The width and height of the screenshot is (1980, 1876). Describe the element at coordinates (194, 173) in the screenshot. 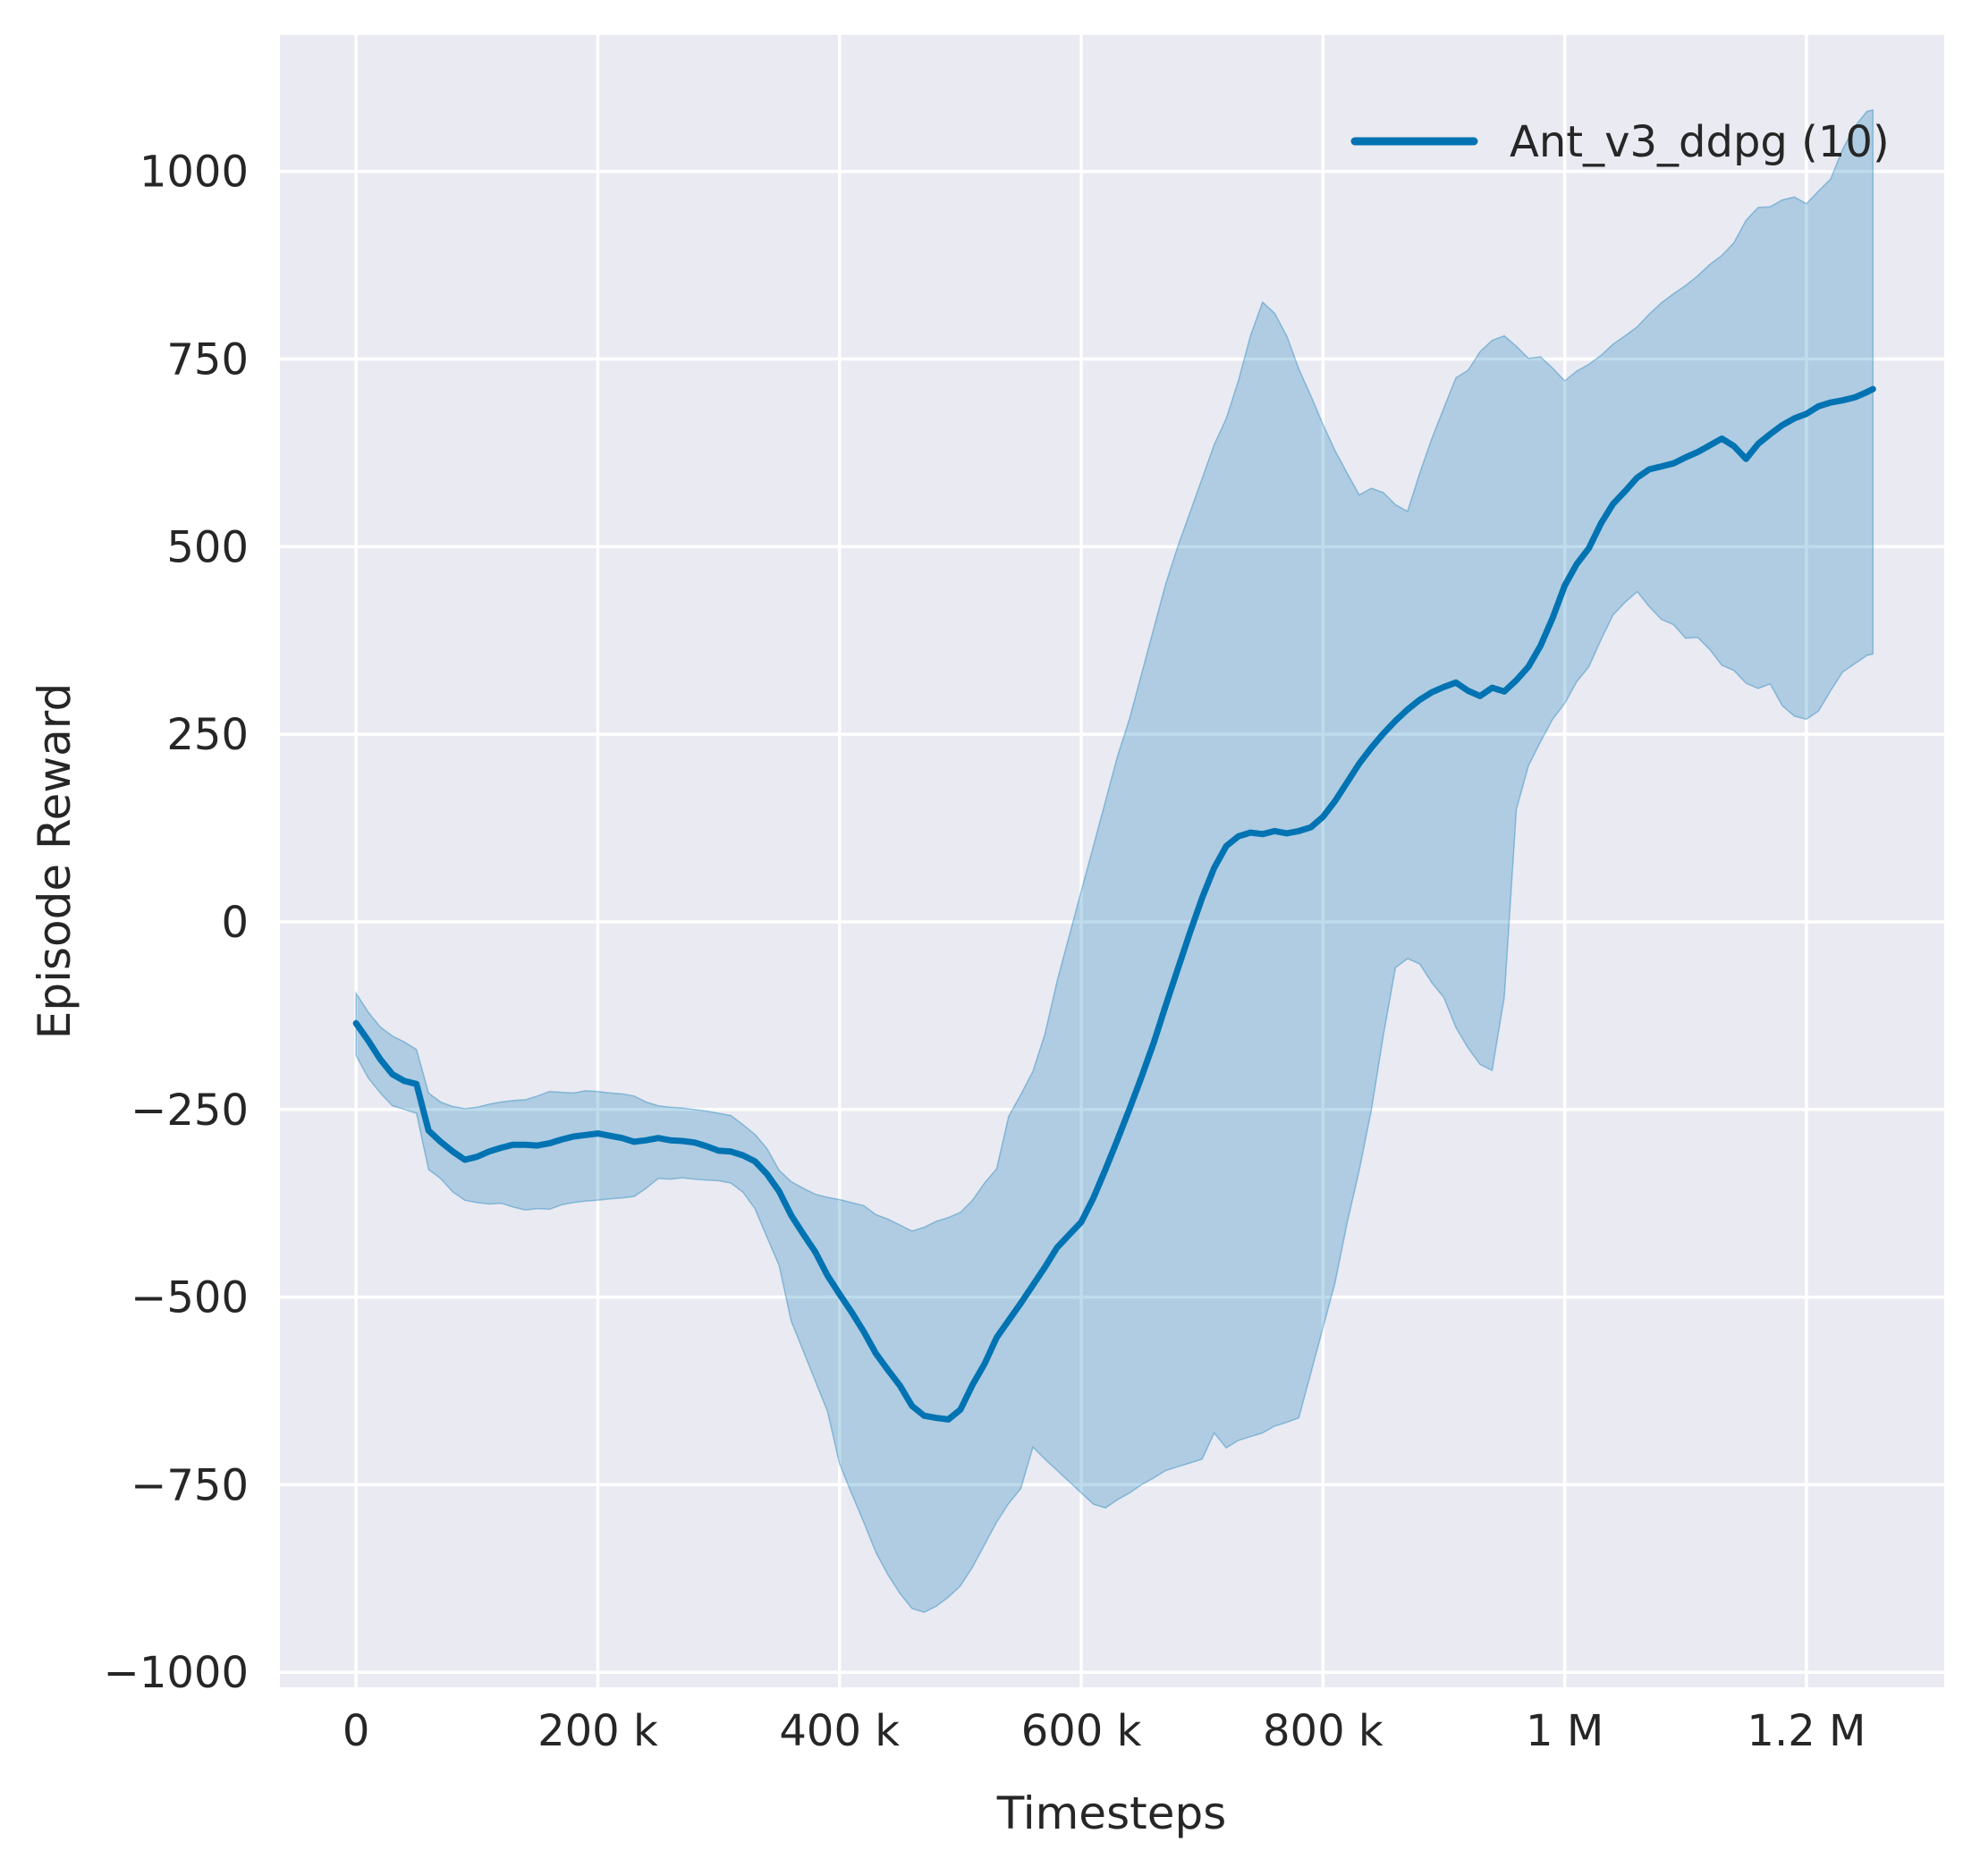

I see `y-tick-label: 1000` at that location.